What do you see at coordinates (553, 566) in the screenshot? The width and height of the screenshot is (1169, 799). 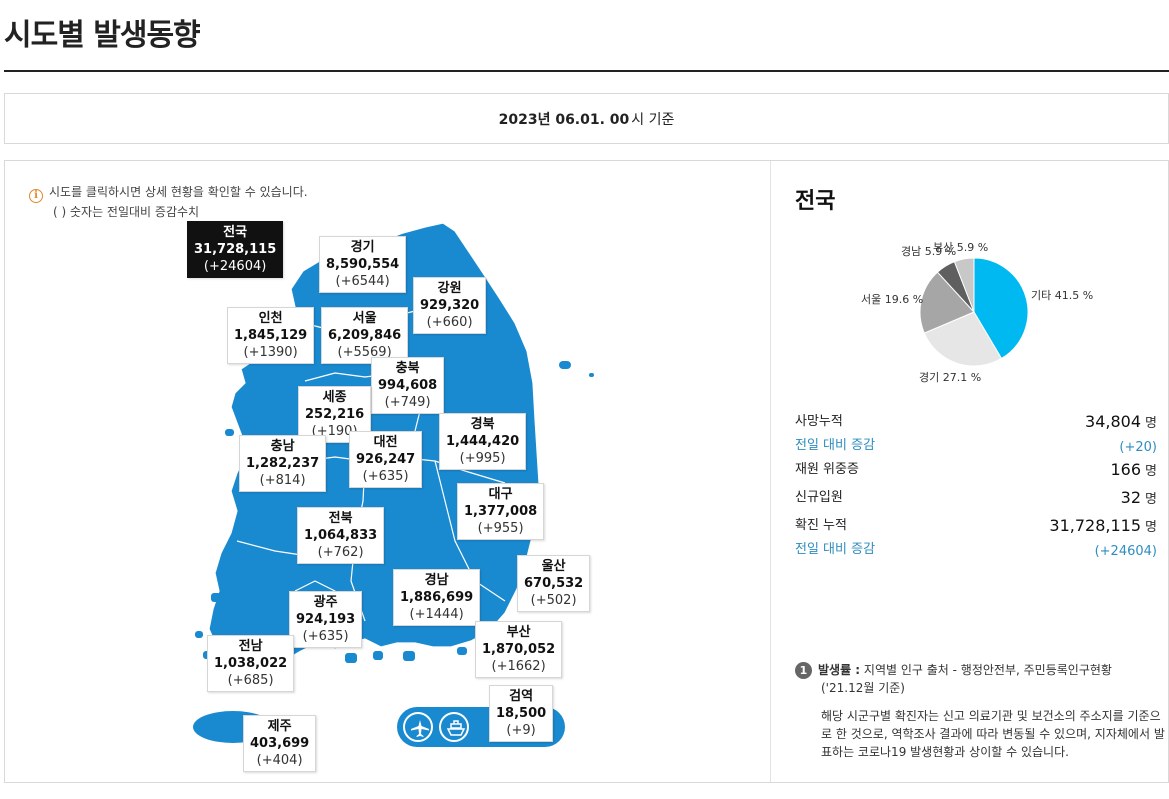 I see `region-name: 울산` at bounding box center [553, 566].